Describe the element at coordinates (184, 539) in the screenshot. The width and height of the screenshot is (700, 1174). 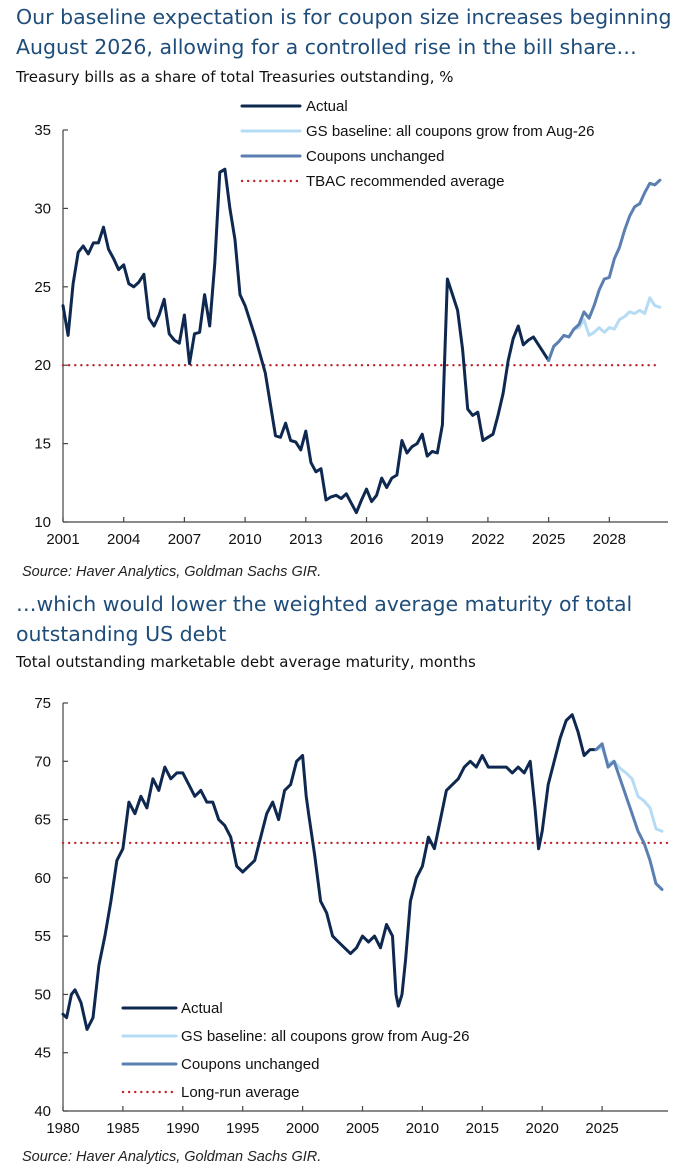
I see `x-tick-label: 2007` at that location.